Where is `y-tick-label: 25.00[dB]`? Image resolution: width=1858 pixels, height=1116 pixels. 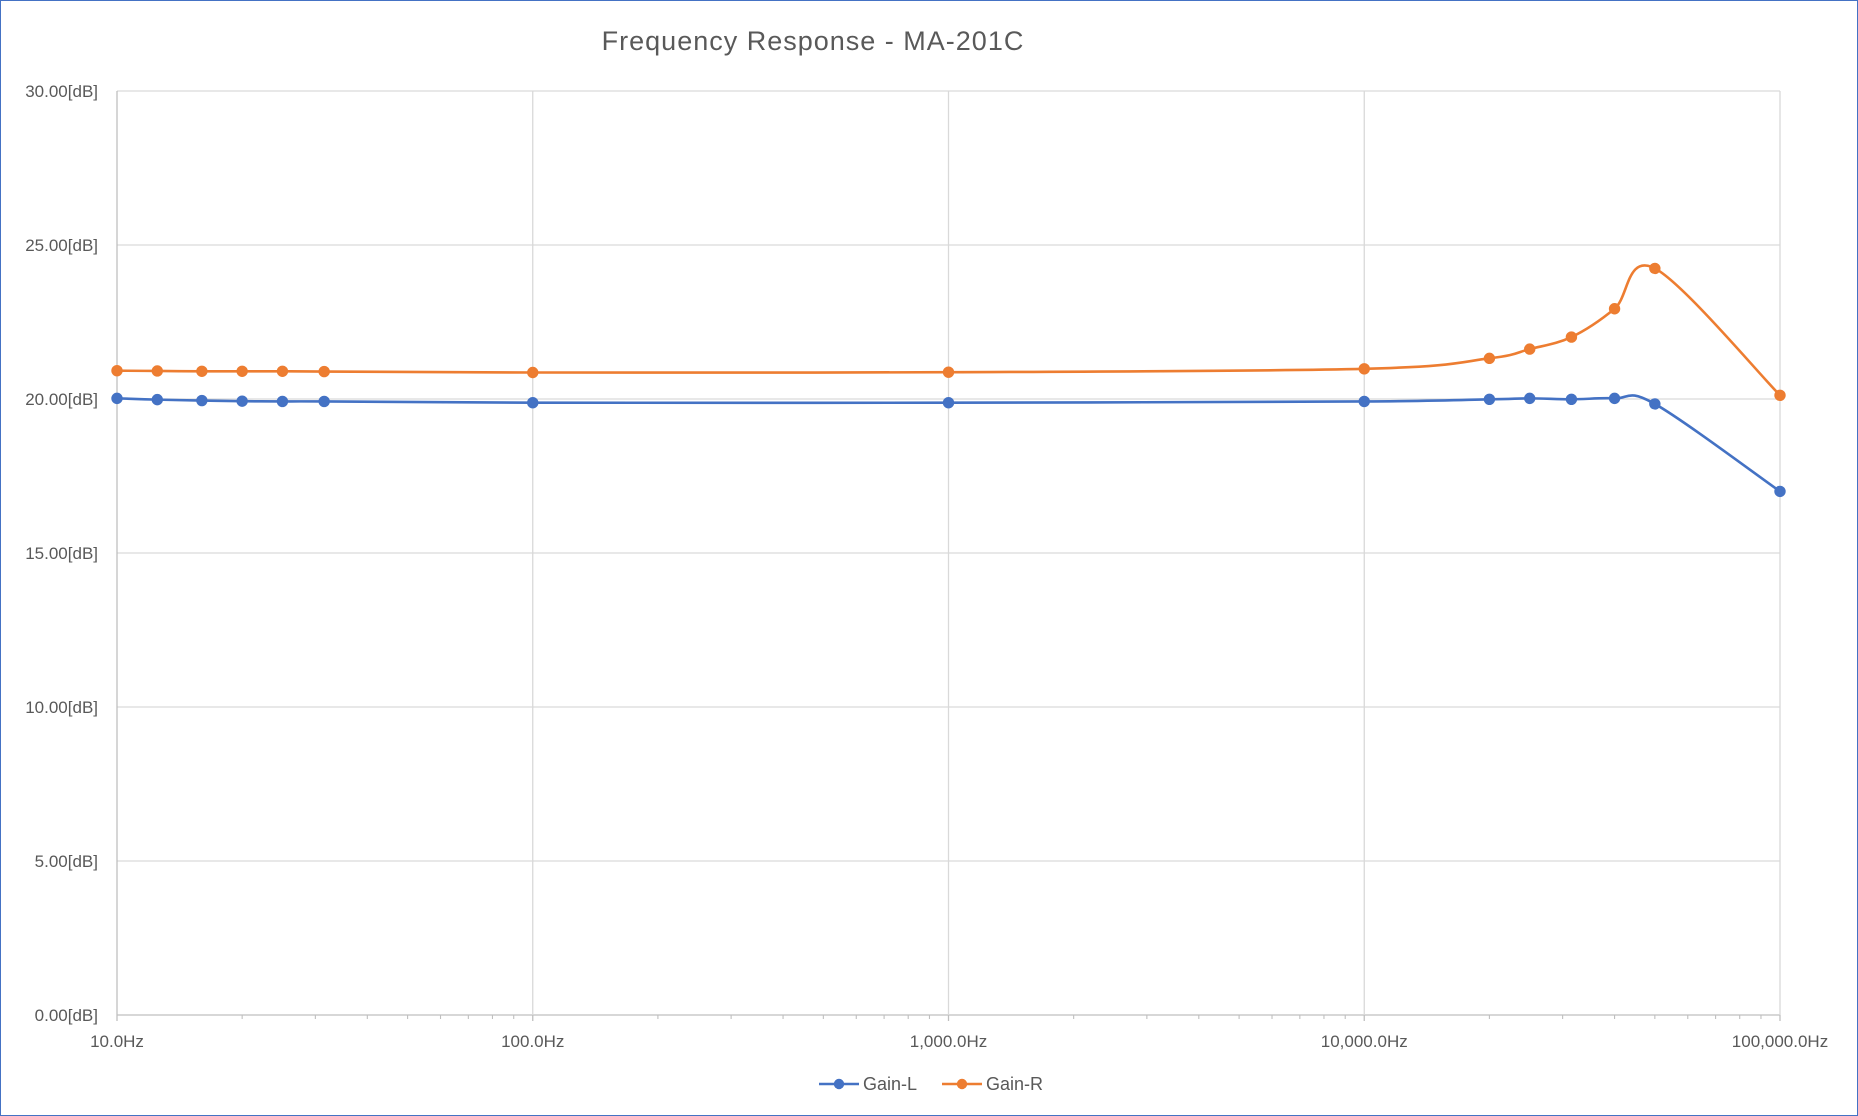
y-tick-label: 25.00[dB] is located at coordinates (61, 245).